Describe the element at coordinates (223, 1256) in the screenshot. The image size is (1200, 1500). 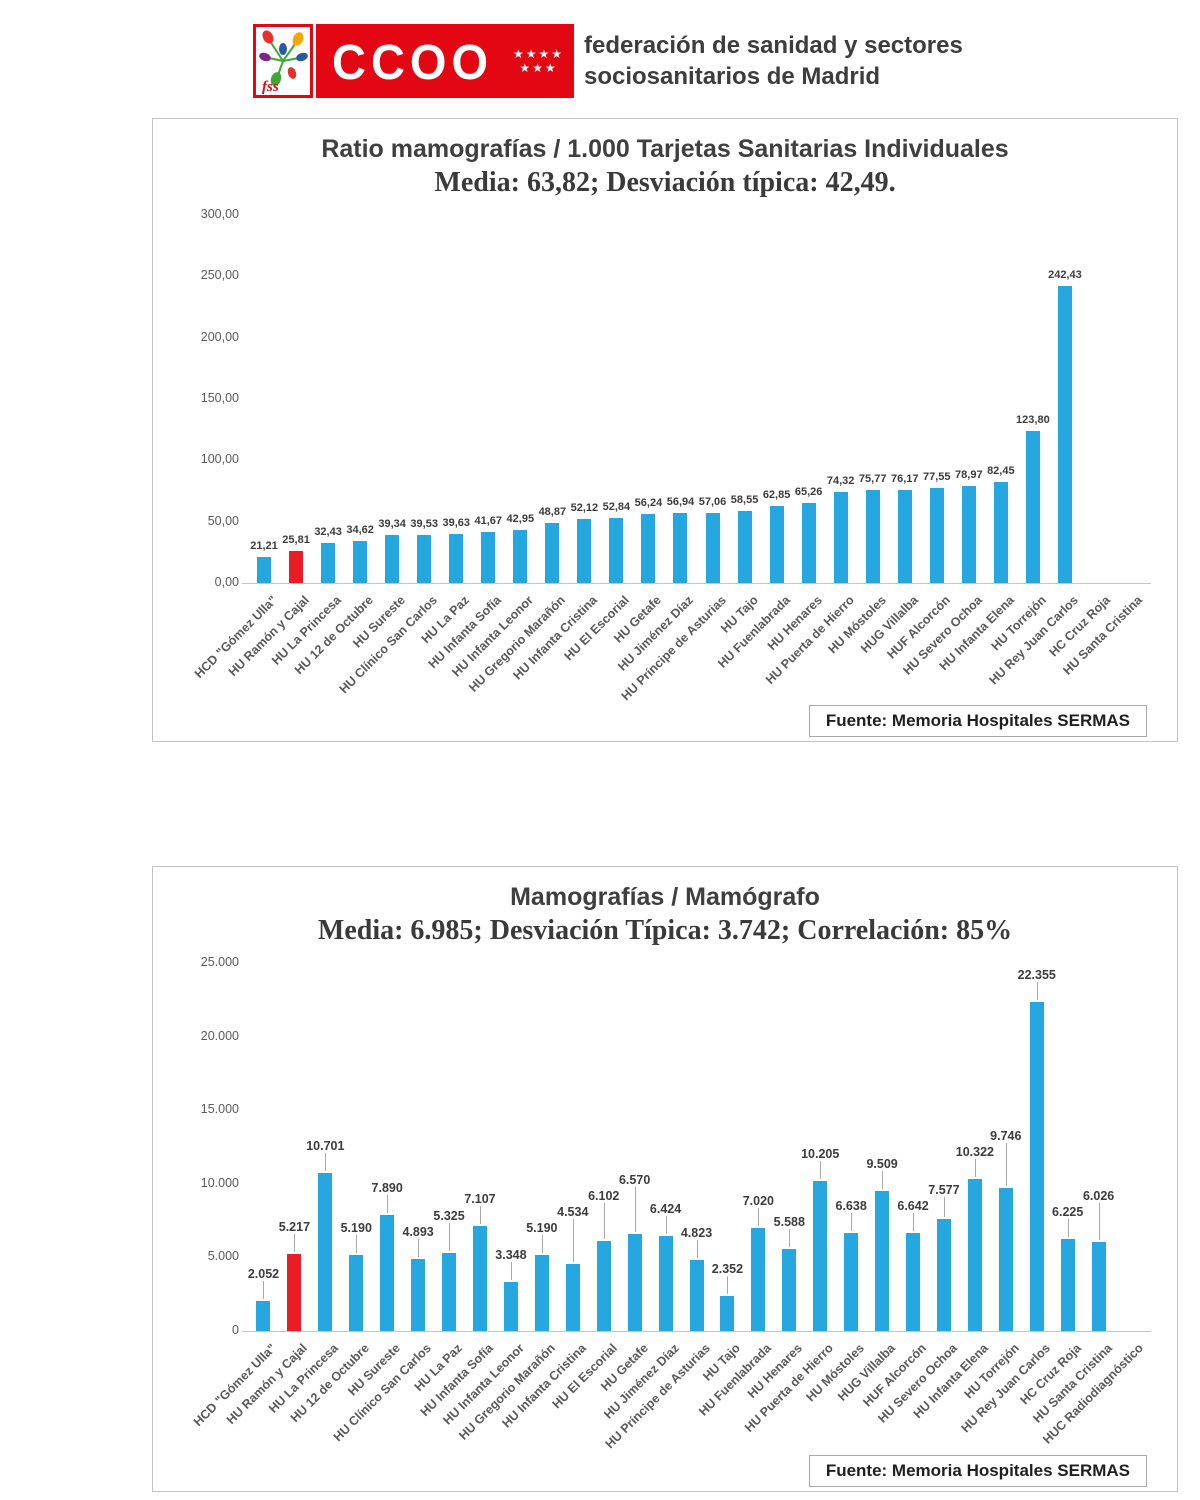
I see `y-axis-tick-label: 5.000` at that location.